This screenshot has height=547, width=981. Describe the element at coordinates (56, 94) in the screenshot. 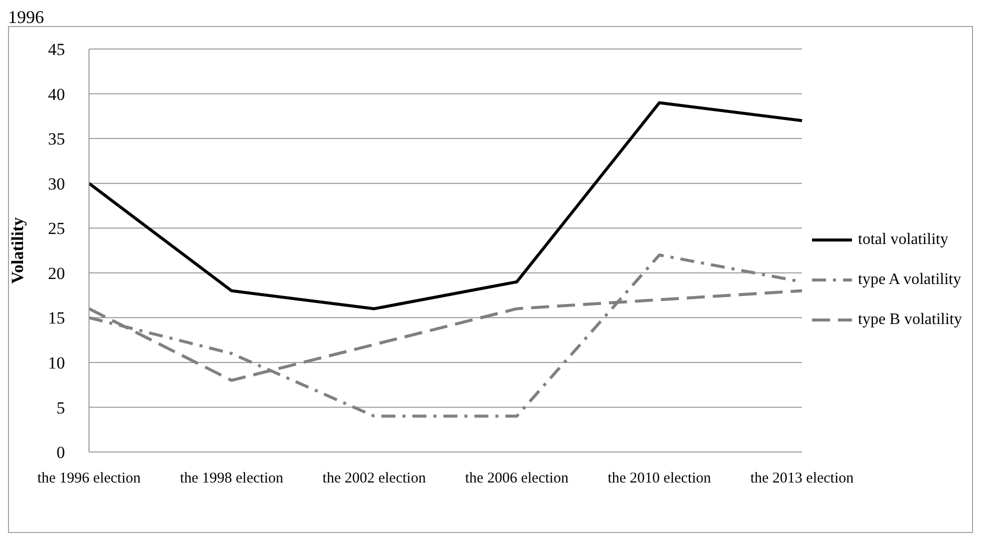

I see `y-tick-label: 40` at that location.